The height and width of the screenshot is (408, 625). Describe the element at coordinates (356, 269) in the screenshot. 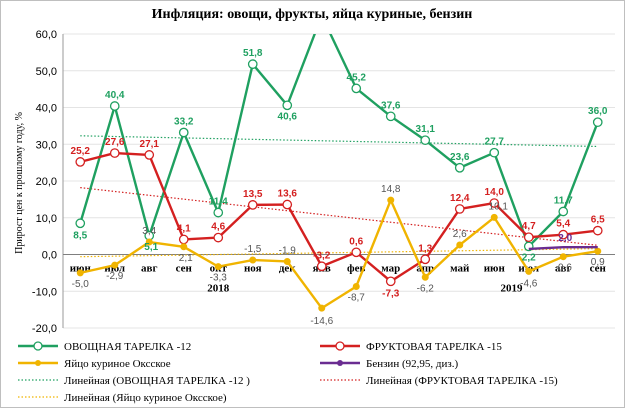

I see `x-tick-label: фев` at that location.